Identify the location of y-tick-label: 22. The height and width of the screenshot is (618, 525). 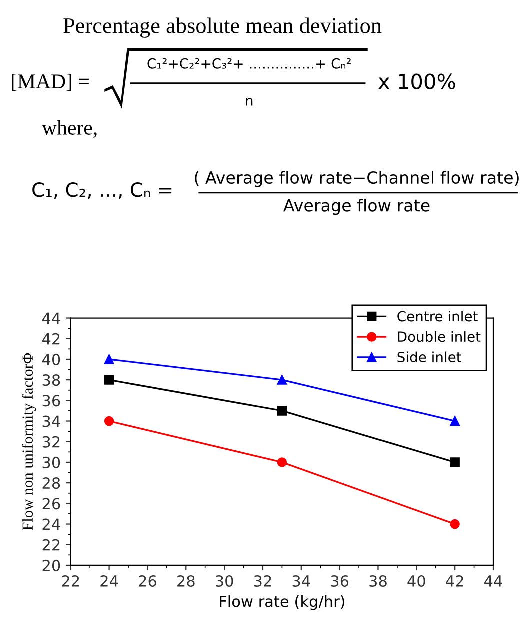
(51, 545).